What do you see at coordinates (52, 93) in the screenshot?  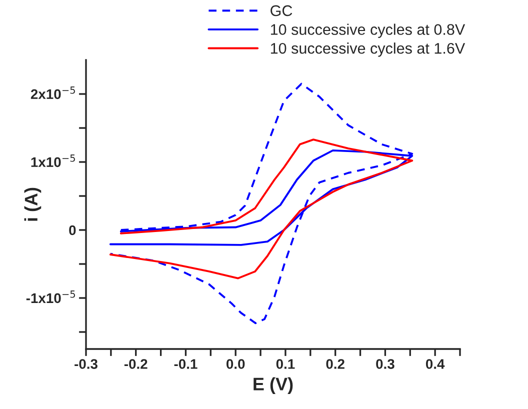 I see `y-tick-label: 2x10$^{−5}$` at bounding box center [52, 93].